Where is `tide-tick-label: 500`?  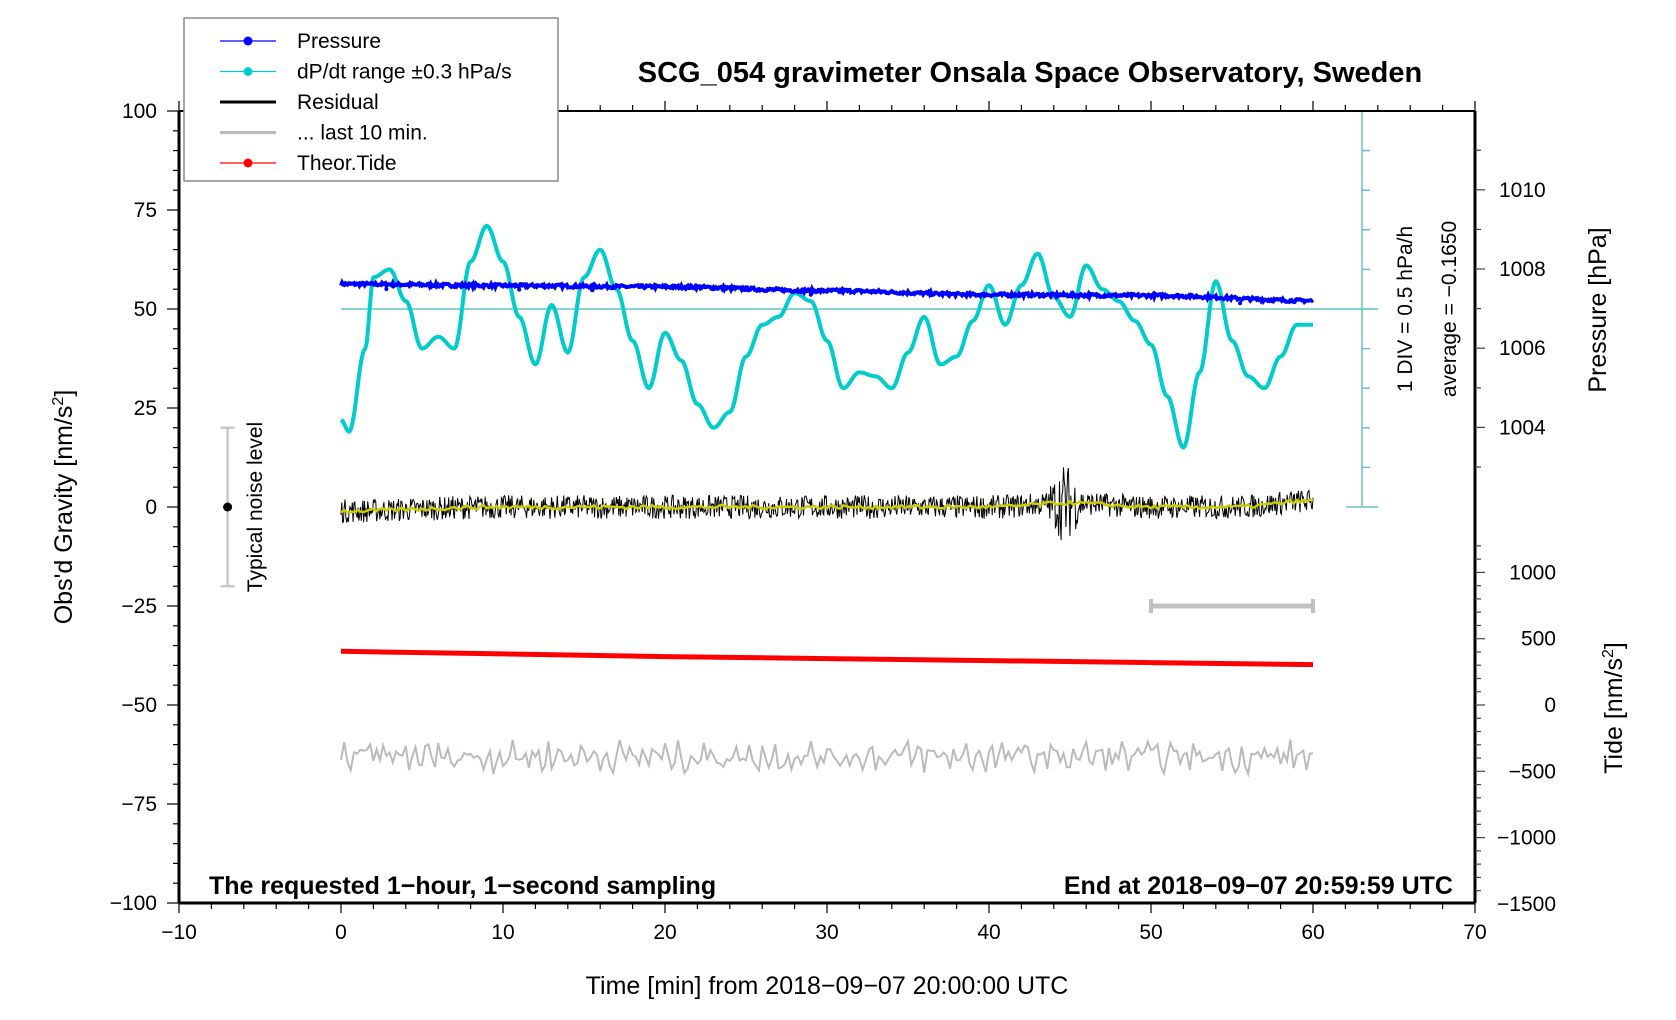 tide-tick-label: 500 is located at coordinates (1538, 639).